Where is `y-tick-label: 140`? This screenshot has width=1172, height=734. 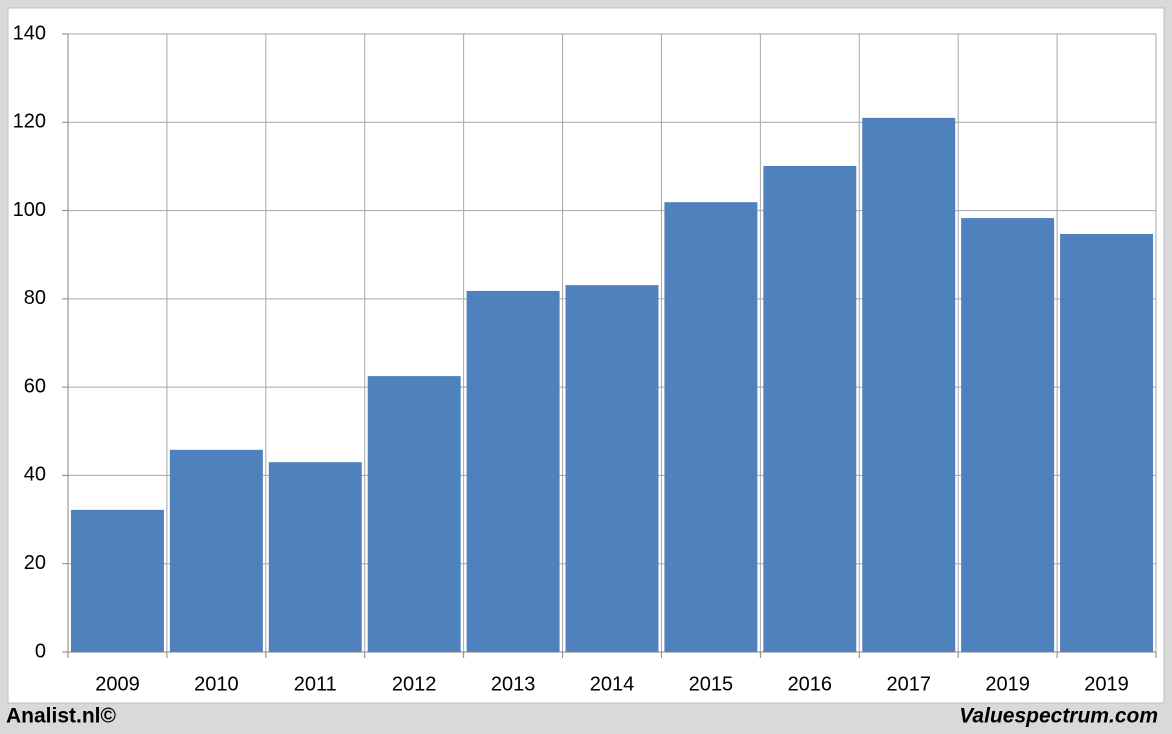 y-tick-label: 140 is located at coordinates (29, 33).